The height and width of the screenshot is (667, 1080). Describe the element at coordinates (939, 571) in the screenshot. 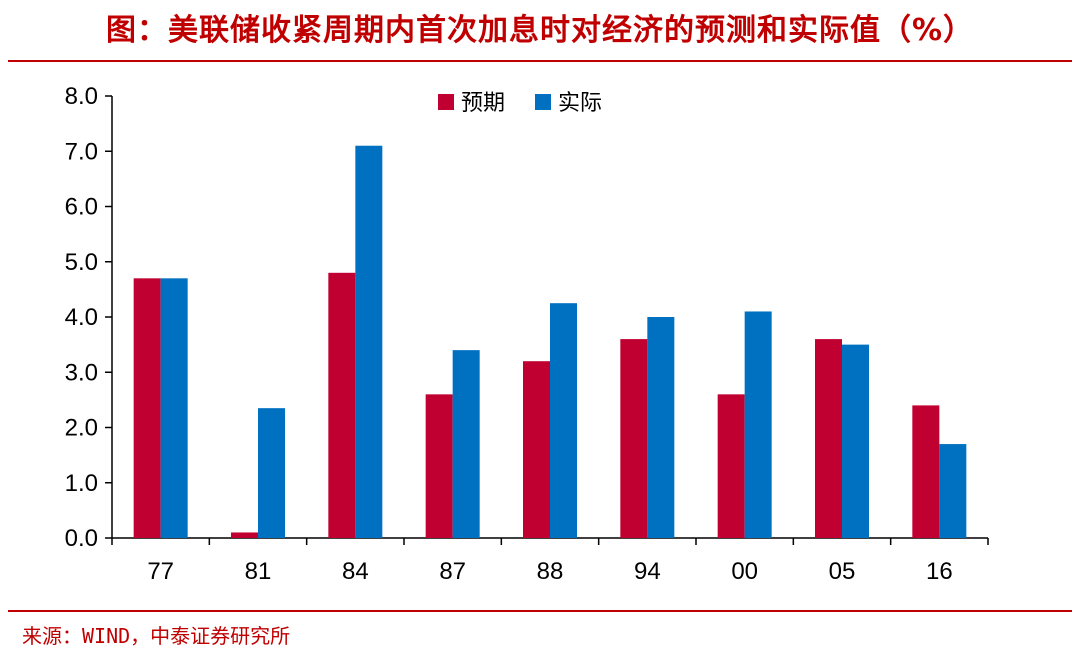

I see `x-tick-label: 16` at that location.